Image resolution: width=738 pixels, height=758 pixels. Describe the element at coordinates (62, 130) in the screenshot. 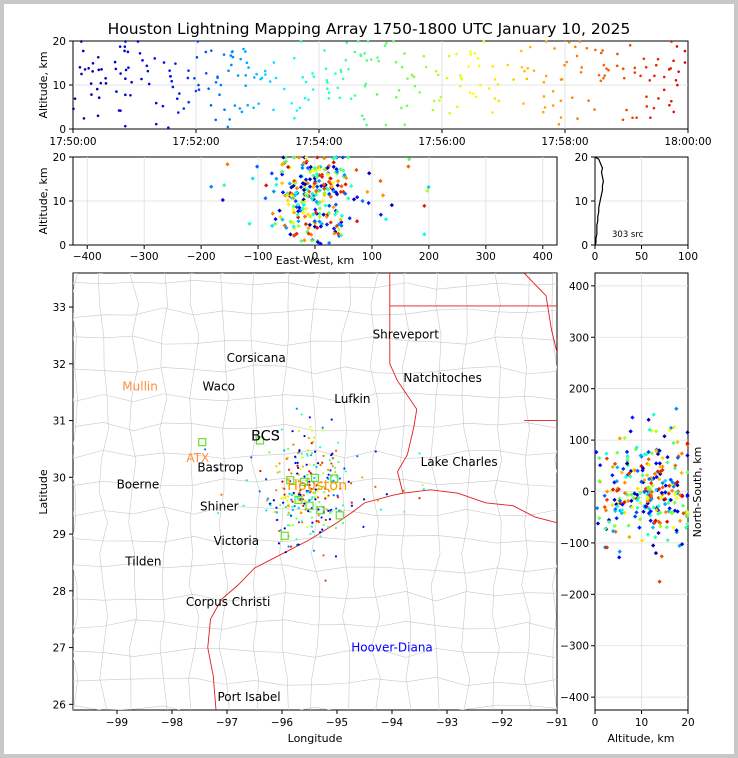

I see `altitude-tick-label: 0` at that location.